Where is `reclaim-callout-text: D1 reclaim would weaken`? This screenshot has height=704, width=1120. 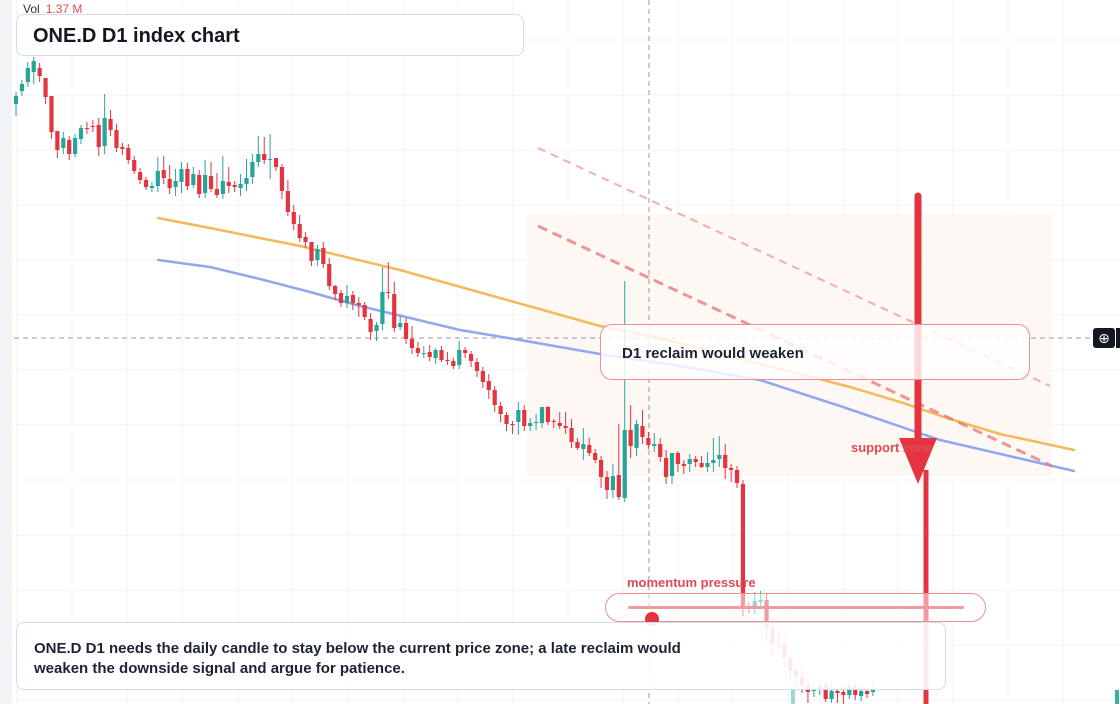 reclaim-callout-text: D1 reclaim would weaken is located at coordinates (713, 353).